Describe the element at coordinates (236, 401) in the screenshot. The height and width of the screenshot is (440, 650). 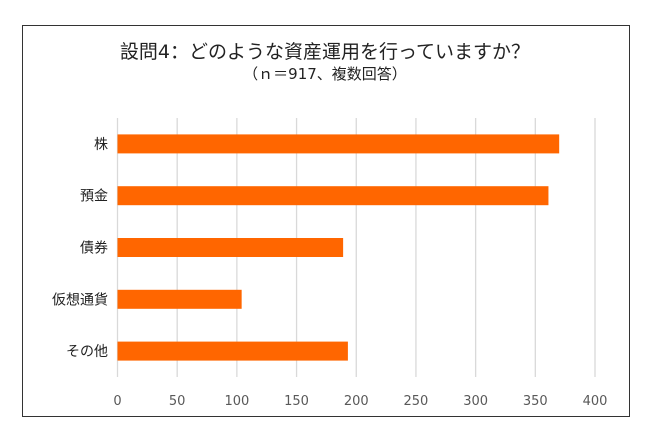
I see `x-tick-label: 100` at that location.